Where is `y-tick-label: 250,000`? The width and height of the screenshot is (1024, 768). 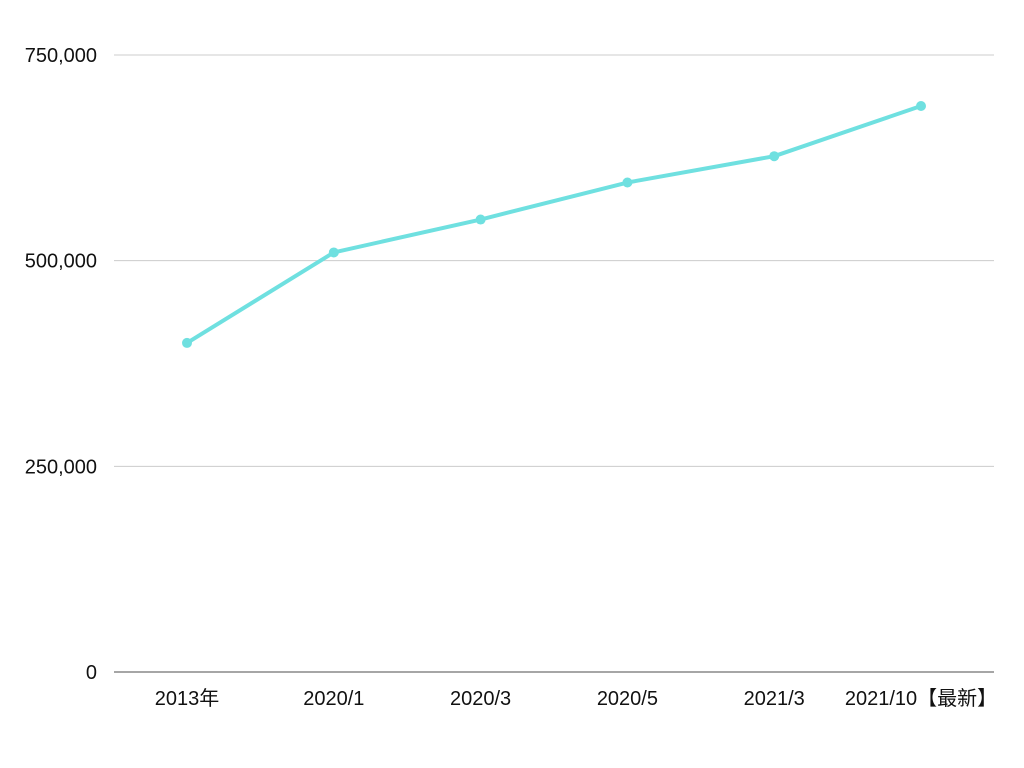 y-tick-label: 250,000 is located at coordinates (61, 467).